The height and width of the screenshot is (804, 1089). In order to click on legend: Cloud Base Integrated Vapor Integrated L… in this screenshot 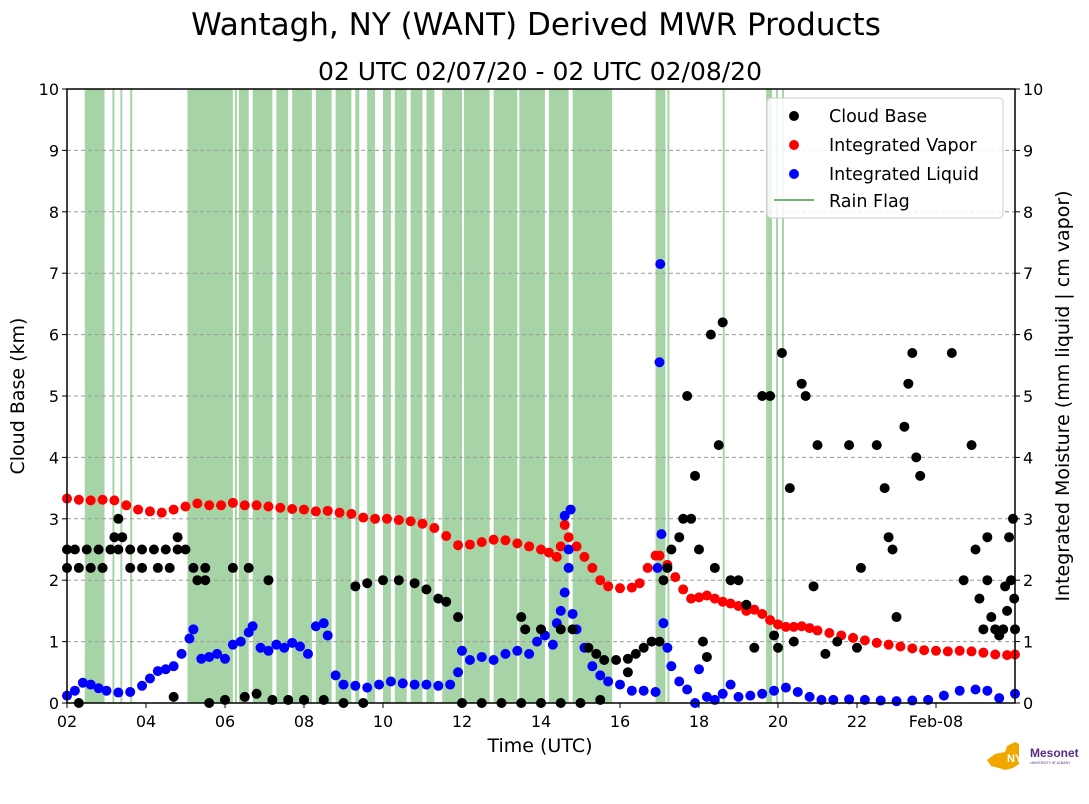, I will do `click(885, 158)`.